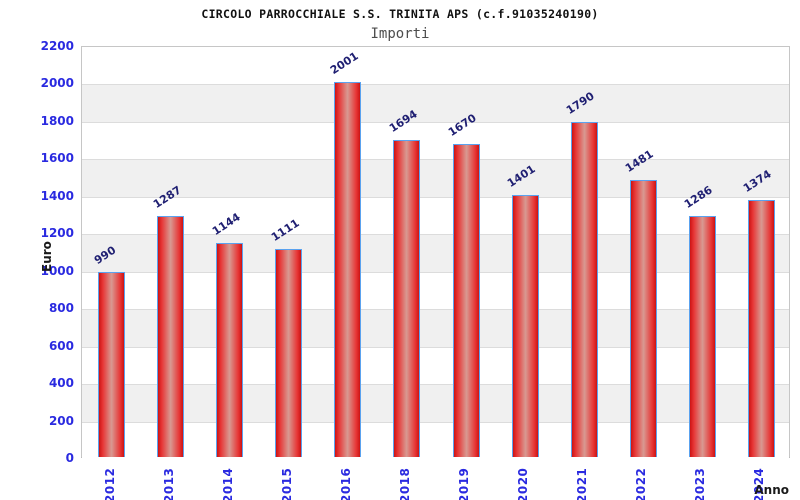  Describe the element at coordinates (771, 490) in the screenshot. I see `x-axis-title: Anno` at that location.